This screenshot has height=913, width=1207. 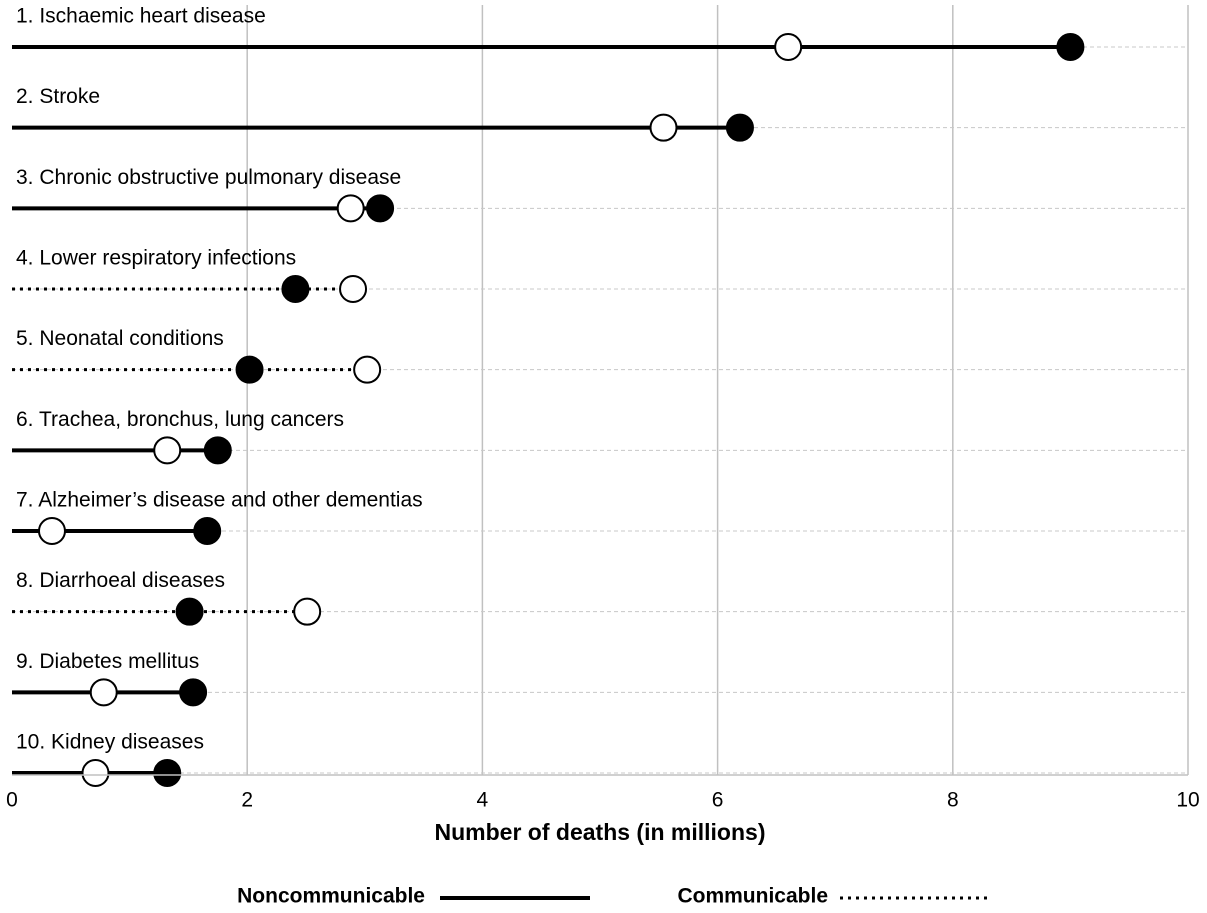 I want to click on x-tick-label: 2, so click(x=247, y=800).